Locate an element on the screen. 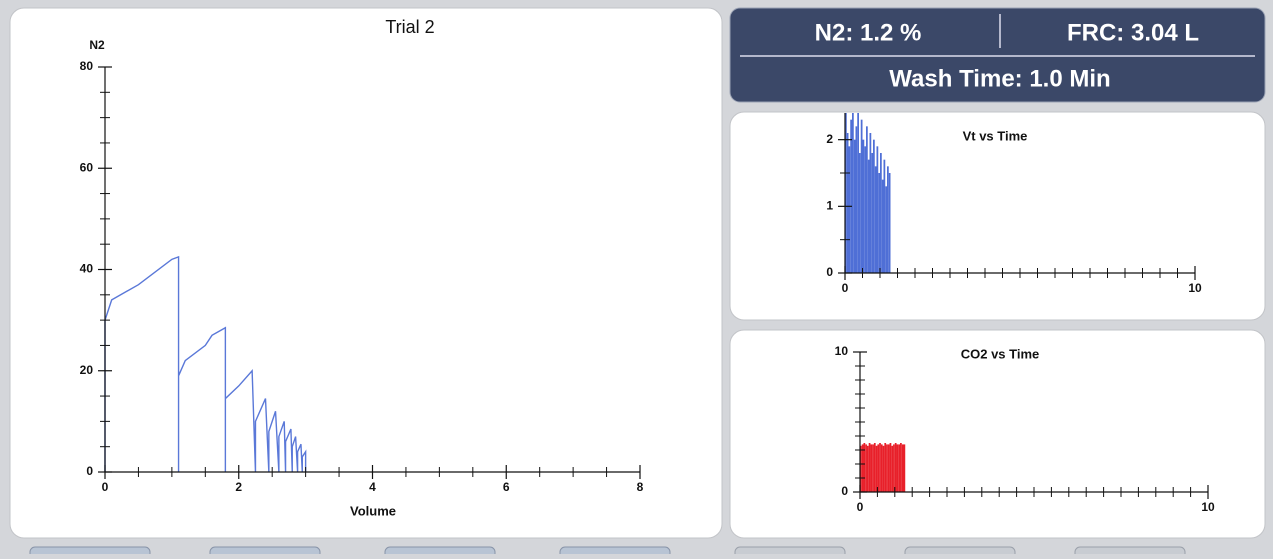 The width and height of the screenshot is (1273, 559). y-tick-label: 60 is located at coordinates (87, 167).